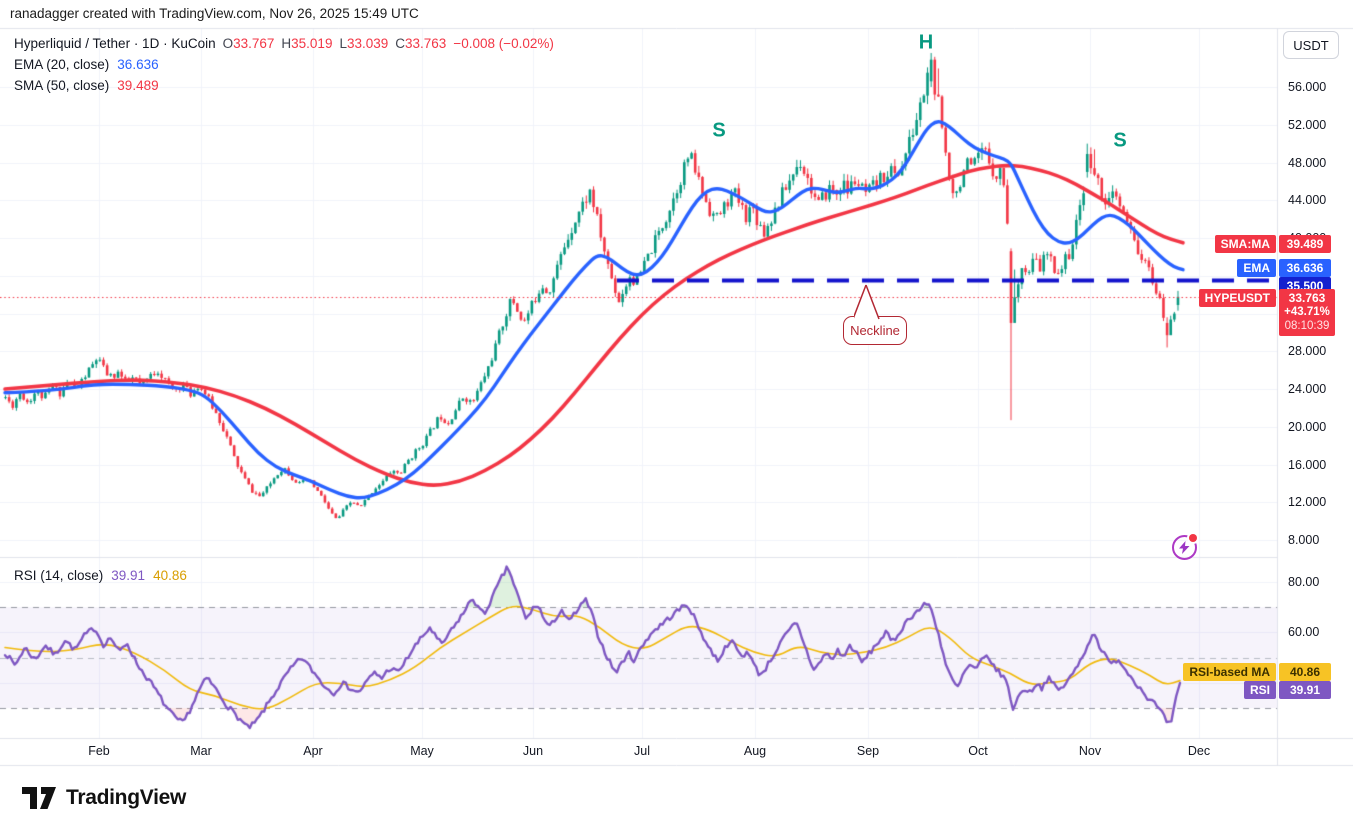  Describe the element at coordinates (1090, 751) in the screenshot. I see `month-label: Nov` at that location.